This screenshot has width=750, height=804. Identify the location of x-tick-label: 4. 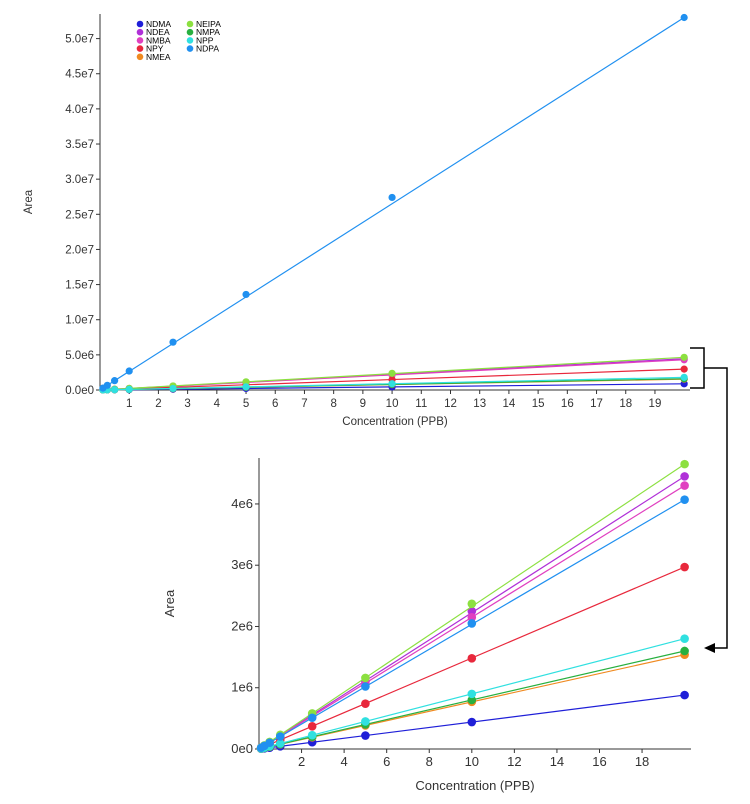
(344, 761).